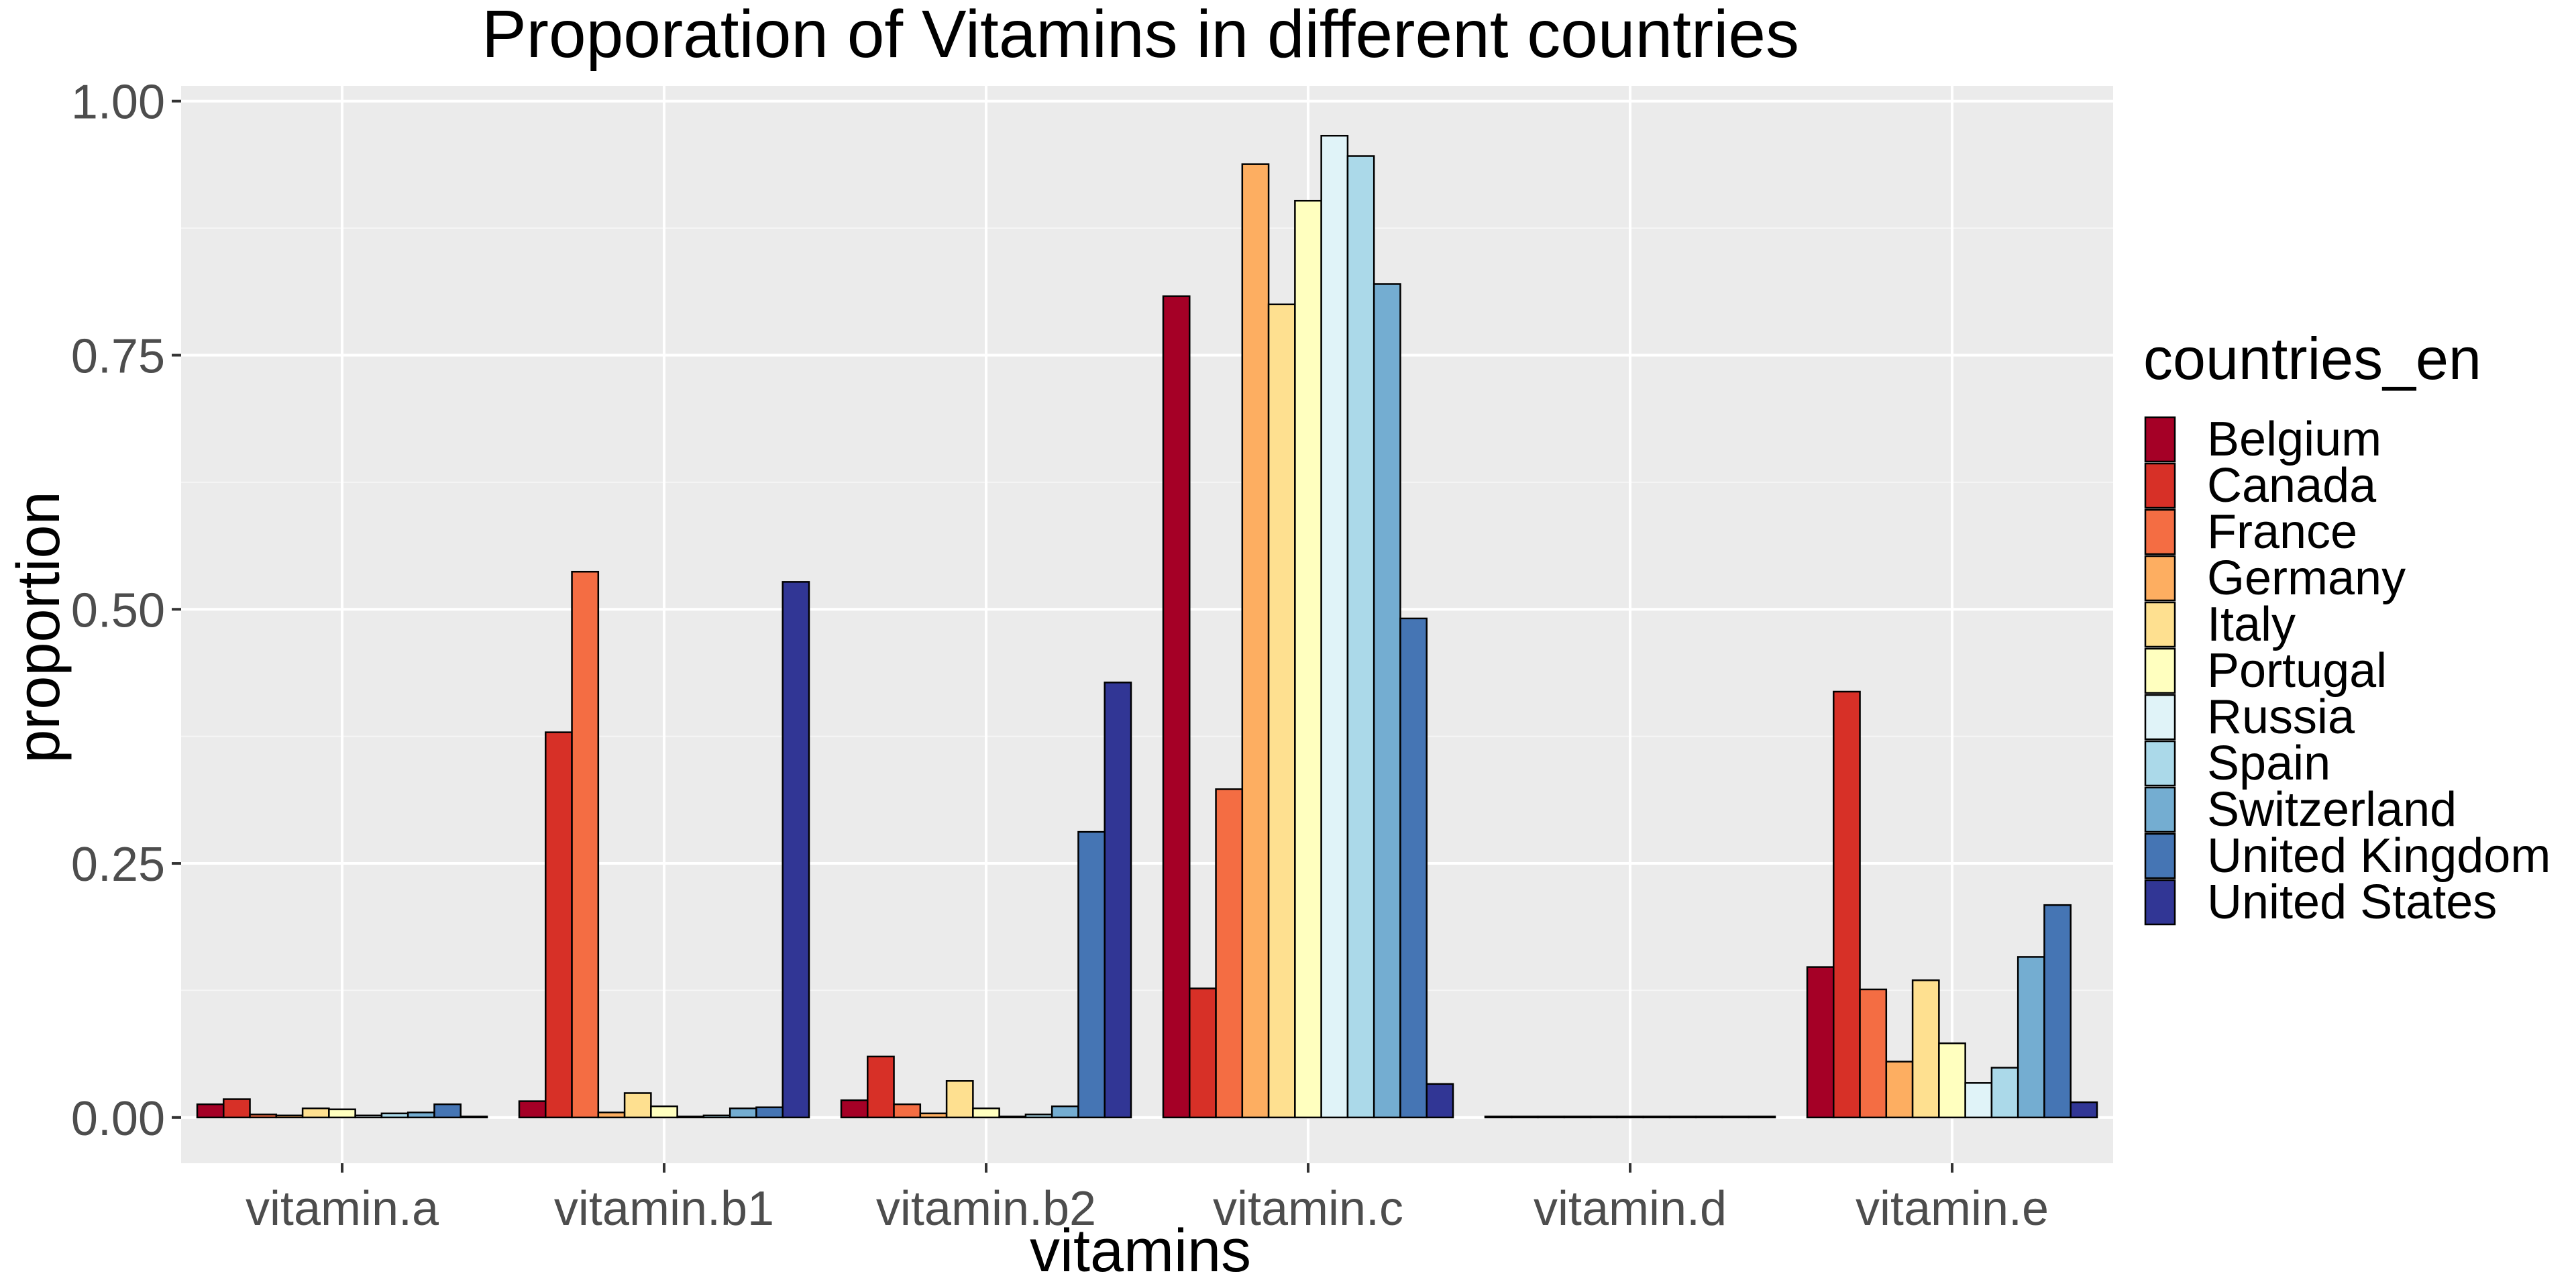 Image resolution: width=2576 pixels, height=1288 pixels. What do you see at coordinates (585, 844) in the screenshot?
I see `bar-france-vitamin-b1` at bounding box center [585, 844].